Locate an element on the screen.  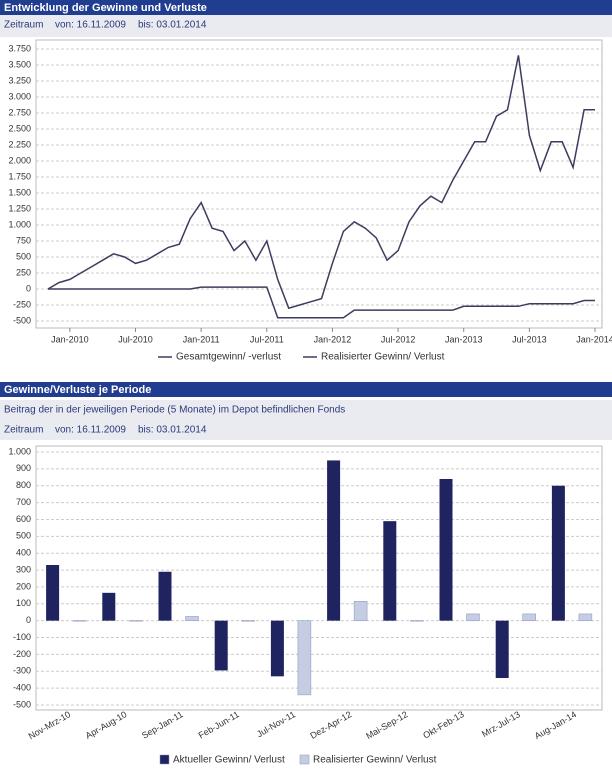
y-tick-label: 3.000 is located at coordinates (19, 96).